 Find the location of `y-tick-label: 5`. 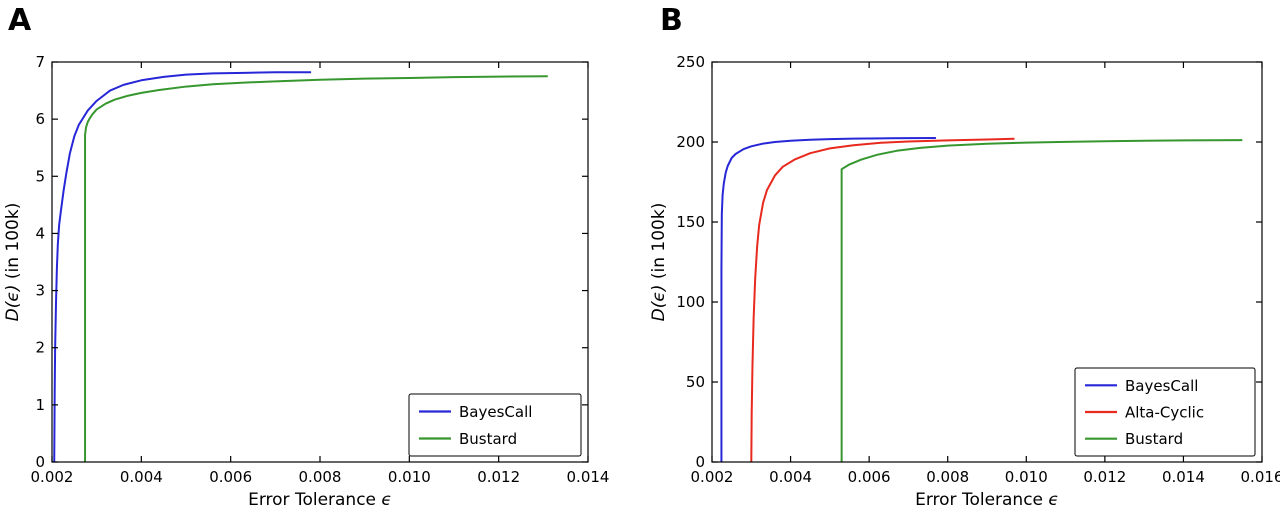

y-tick-label: 5 is located at coordinates (40, 176).